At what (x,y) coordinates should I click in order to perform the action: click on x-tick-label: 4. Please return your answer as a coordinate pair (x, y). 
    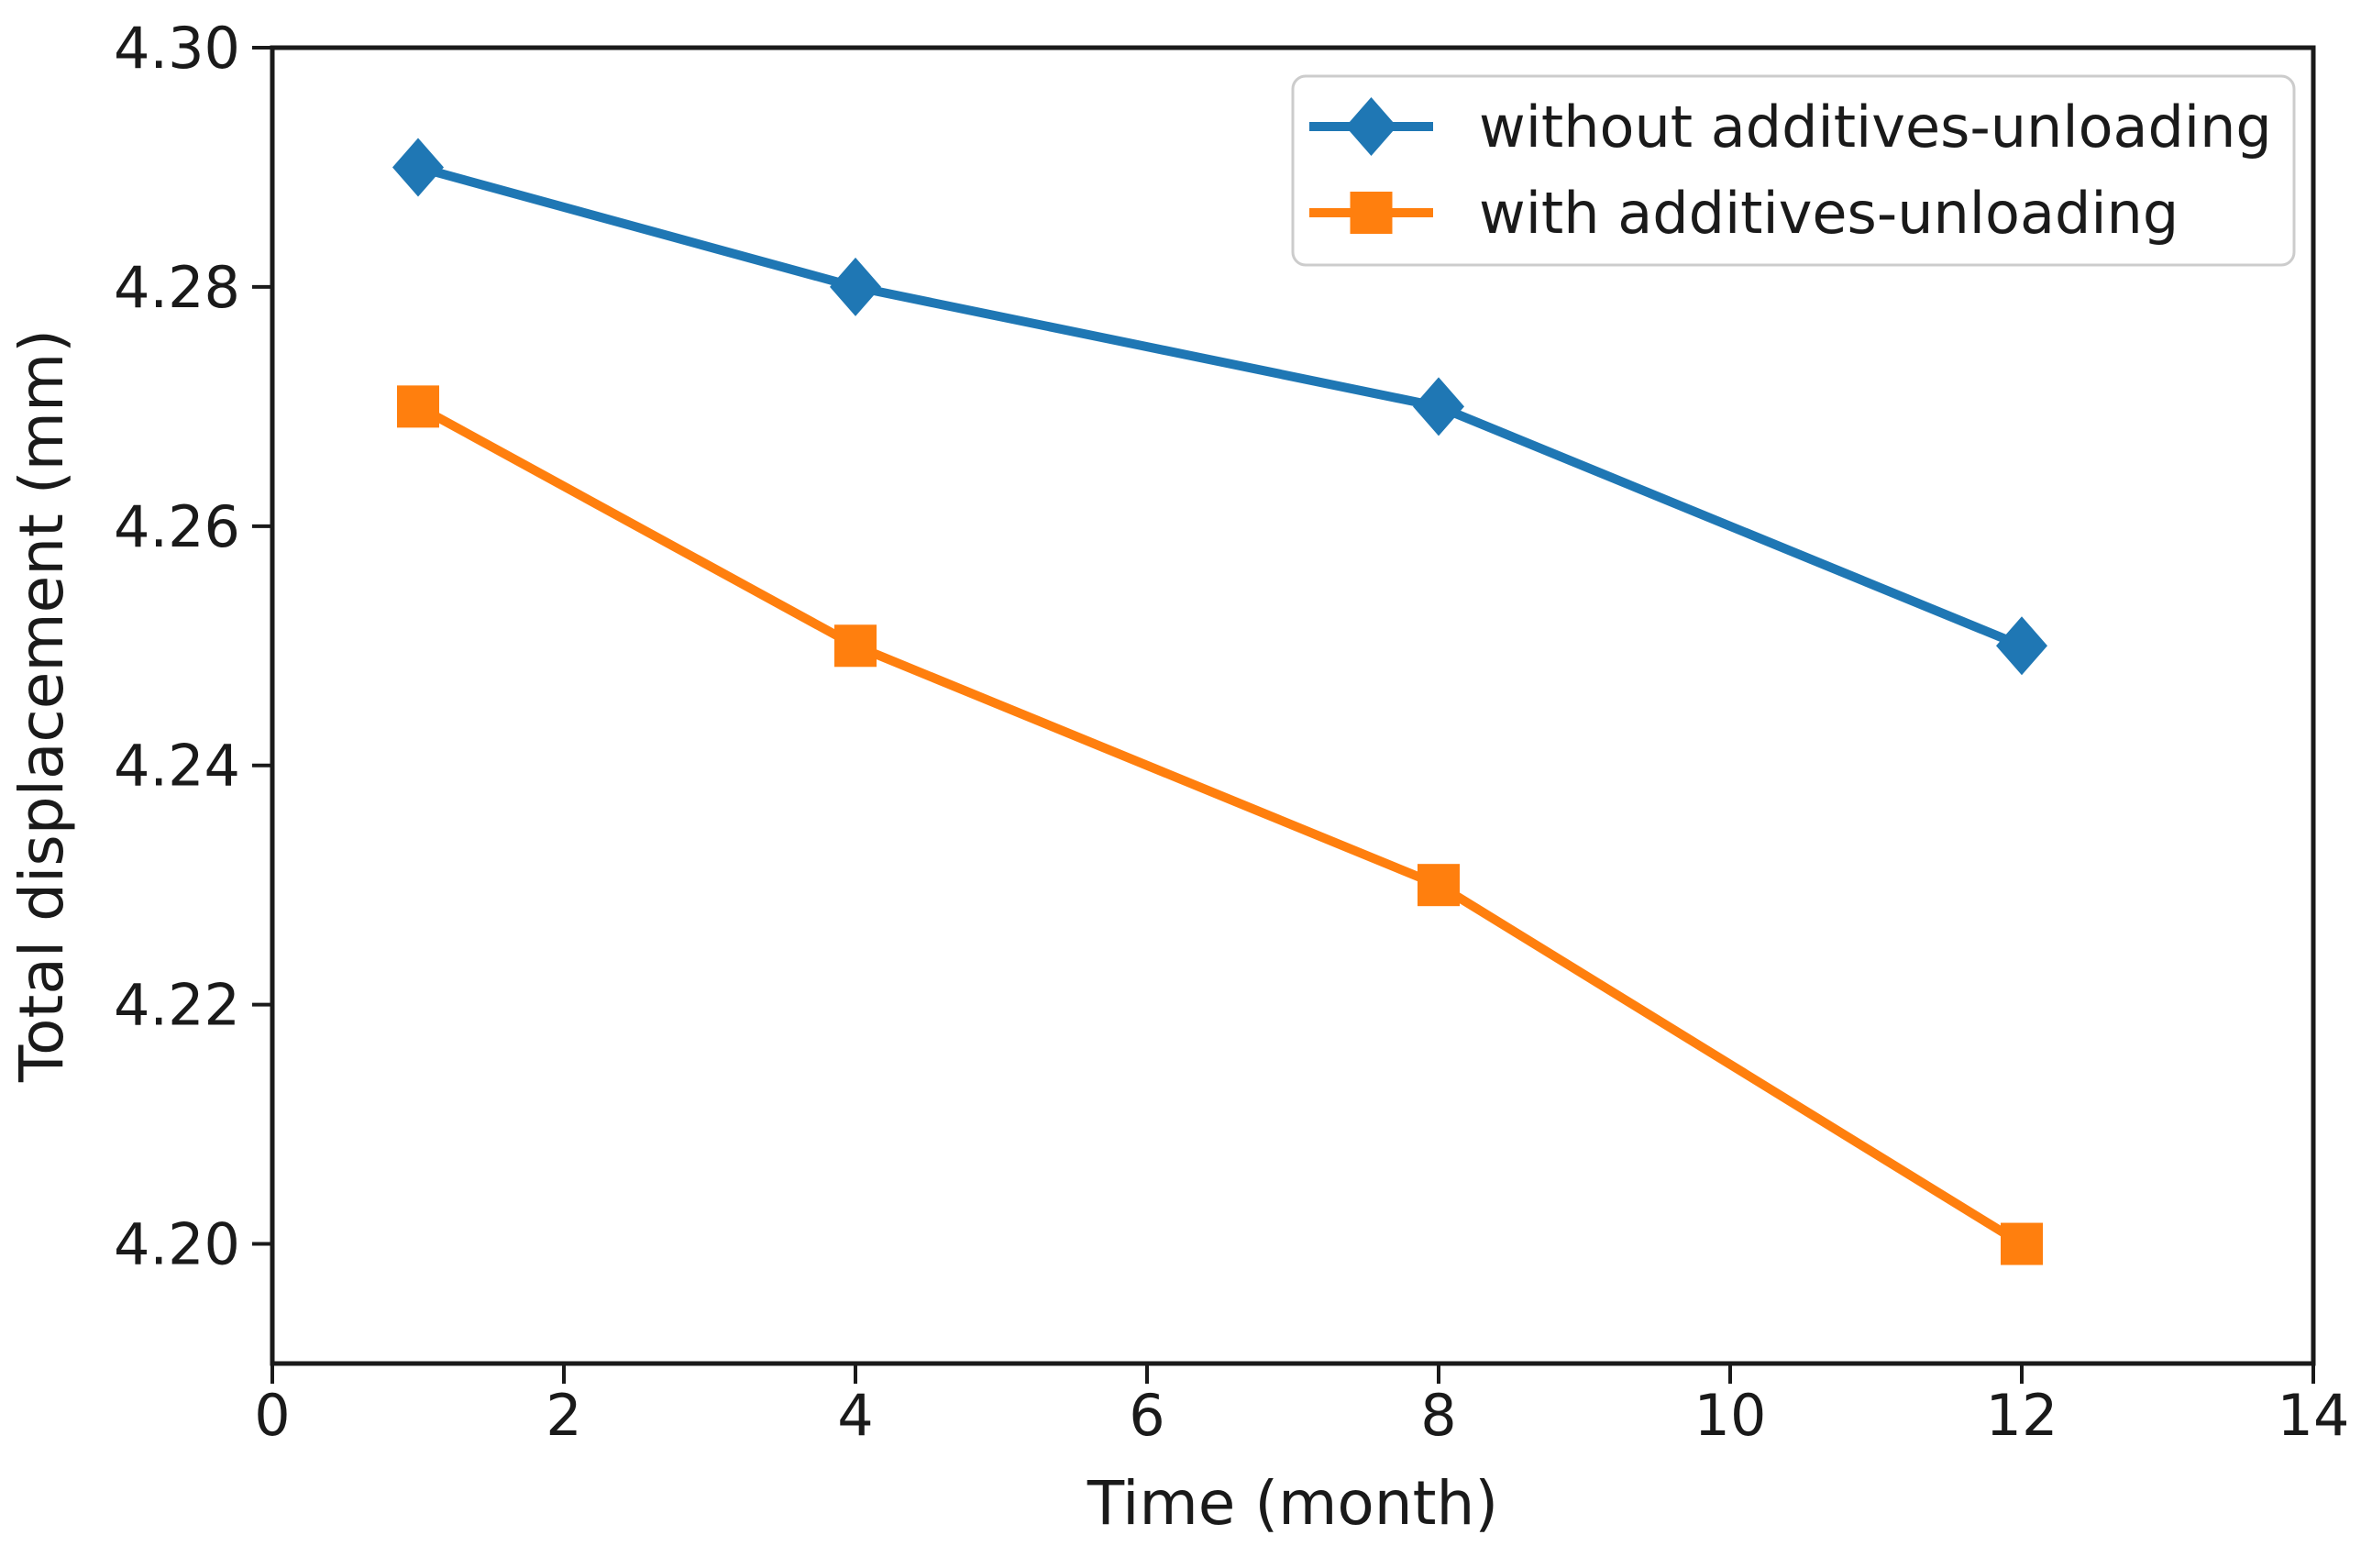
    Looking at the image, I should click on (855, 1416).